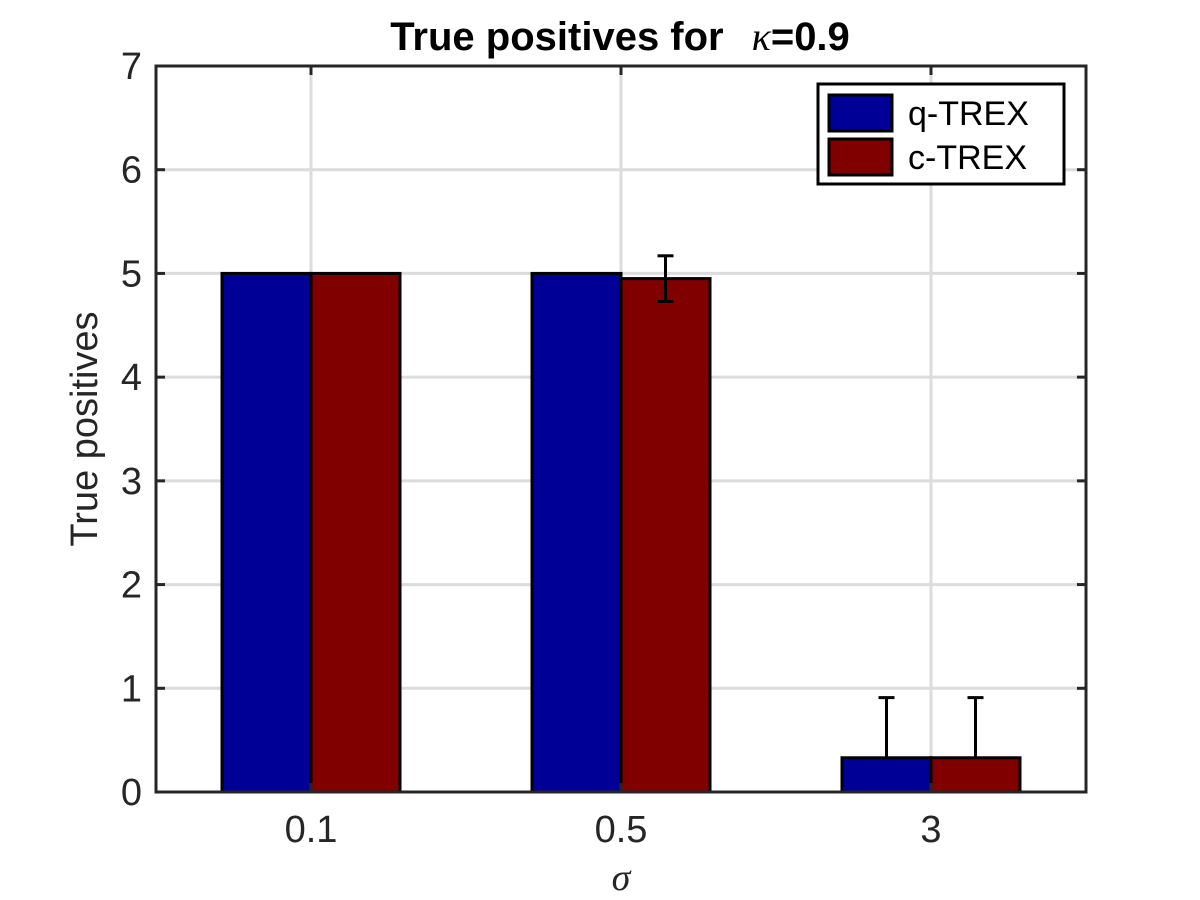 The image size is (1200, 900). I want to click on y-tick-label: 6, so click(131, 171).